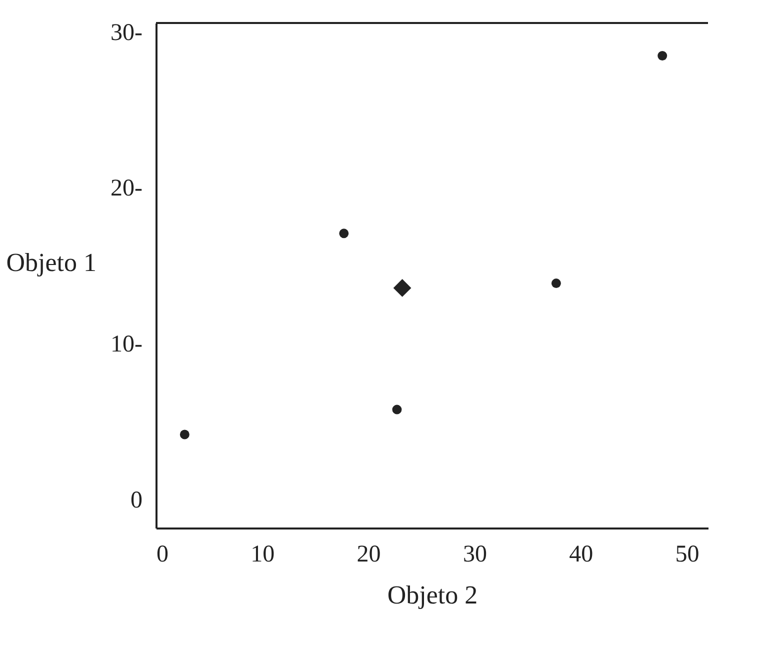 This screenshot has width=771, height=656. Describe the element at coordinates (162, 555) in the screenshot. I see `x-tick-label: 0` at that location.